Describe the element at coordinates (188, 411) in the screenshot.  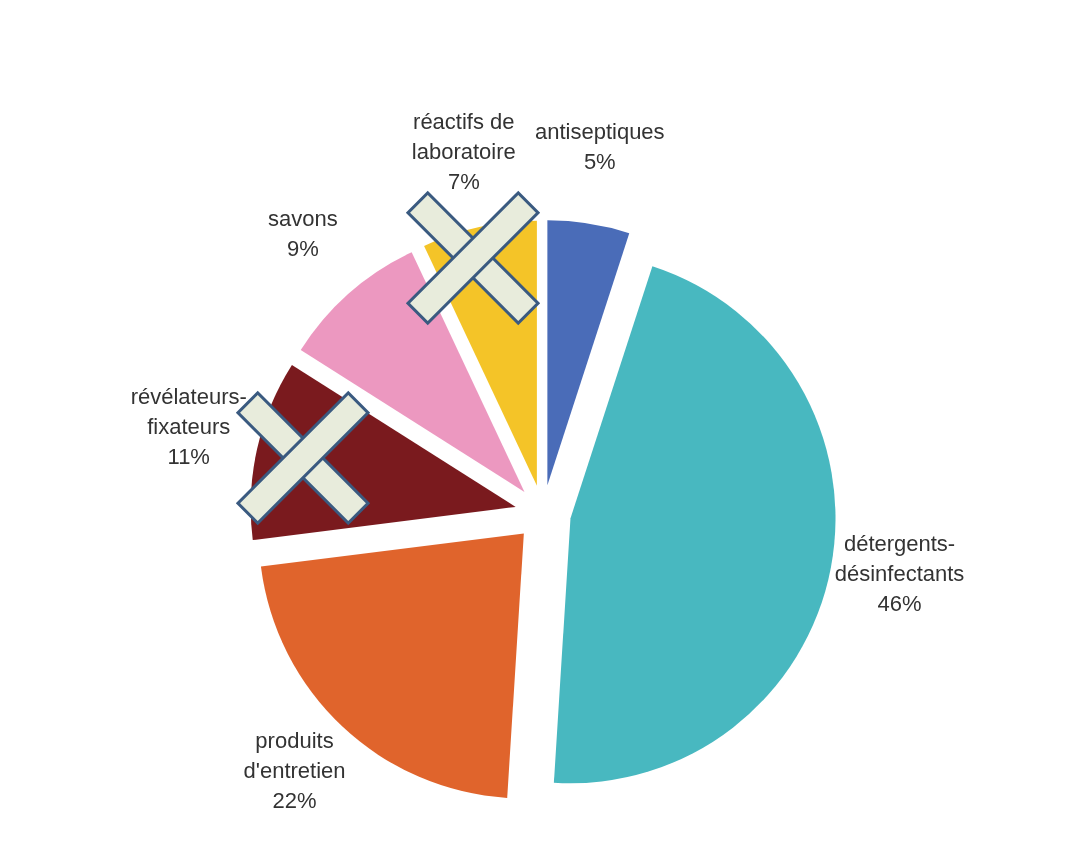
I see `slice-label: révélateurs-fixateurs` at that location.